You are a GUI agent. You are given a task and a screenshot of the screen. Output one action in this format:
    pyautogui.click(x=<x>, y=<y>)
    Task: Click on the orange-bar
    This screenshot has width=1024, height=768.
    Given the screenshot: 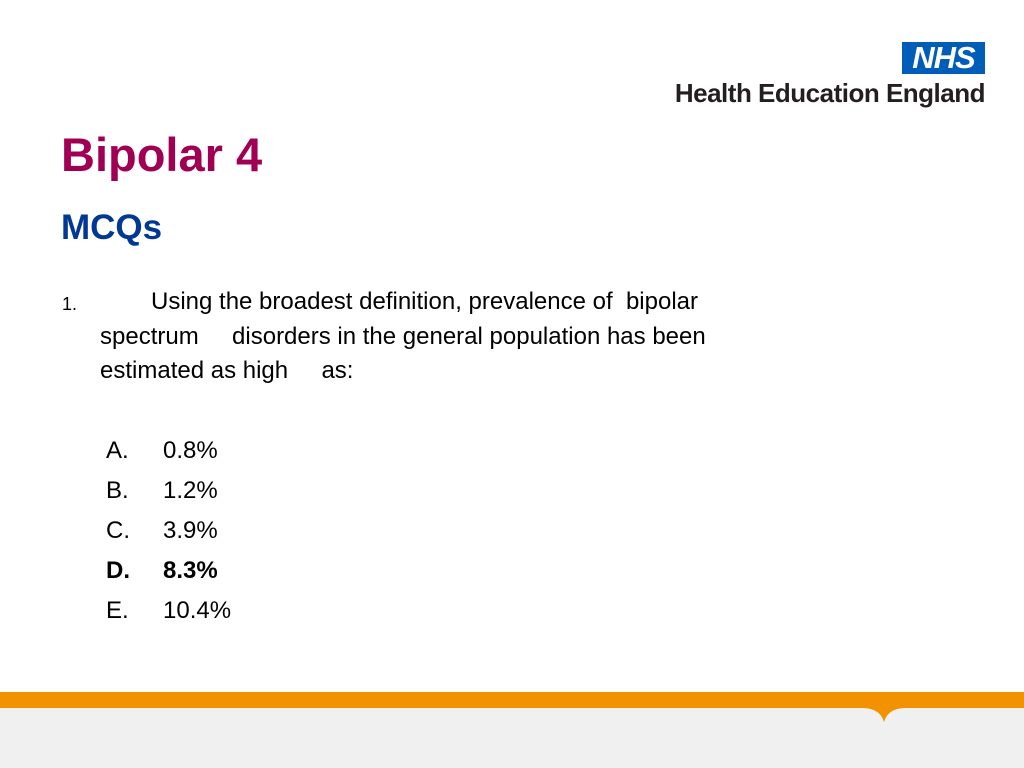 What is the action you would take?
    pyautogui.click(x=512, y=700)
    